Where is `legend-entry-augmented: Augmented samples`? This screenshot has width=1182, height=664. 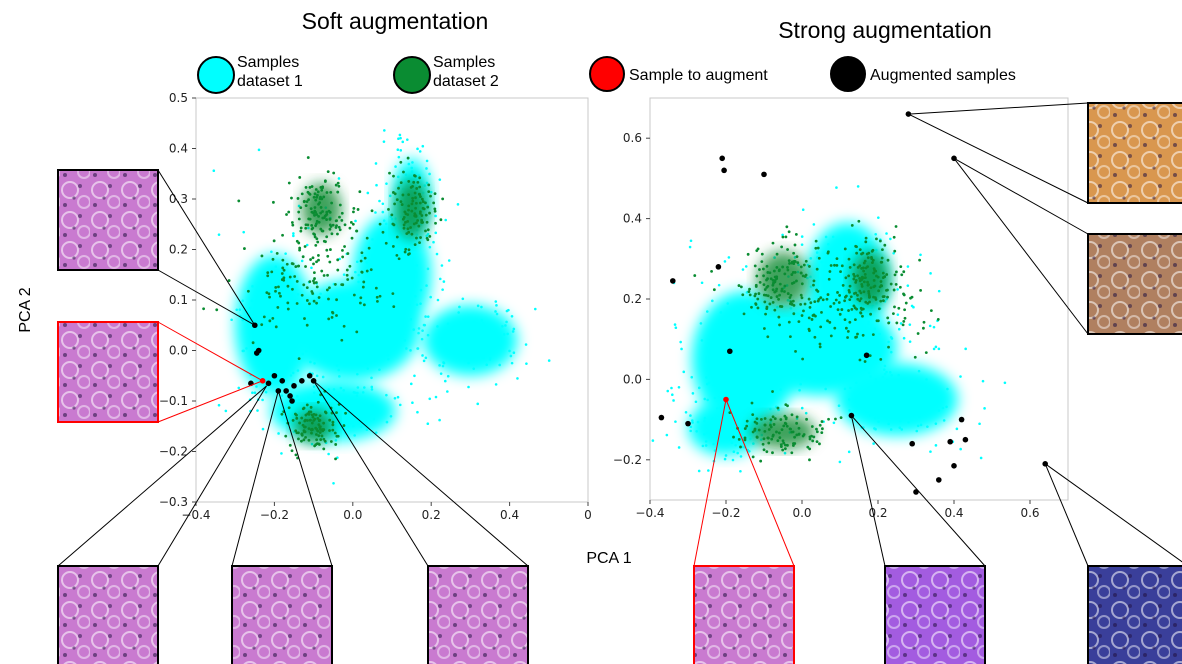
legend-entry-augmented: Augmented samples is located at coordinates (923, 74).